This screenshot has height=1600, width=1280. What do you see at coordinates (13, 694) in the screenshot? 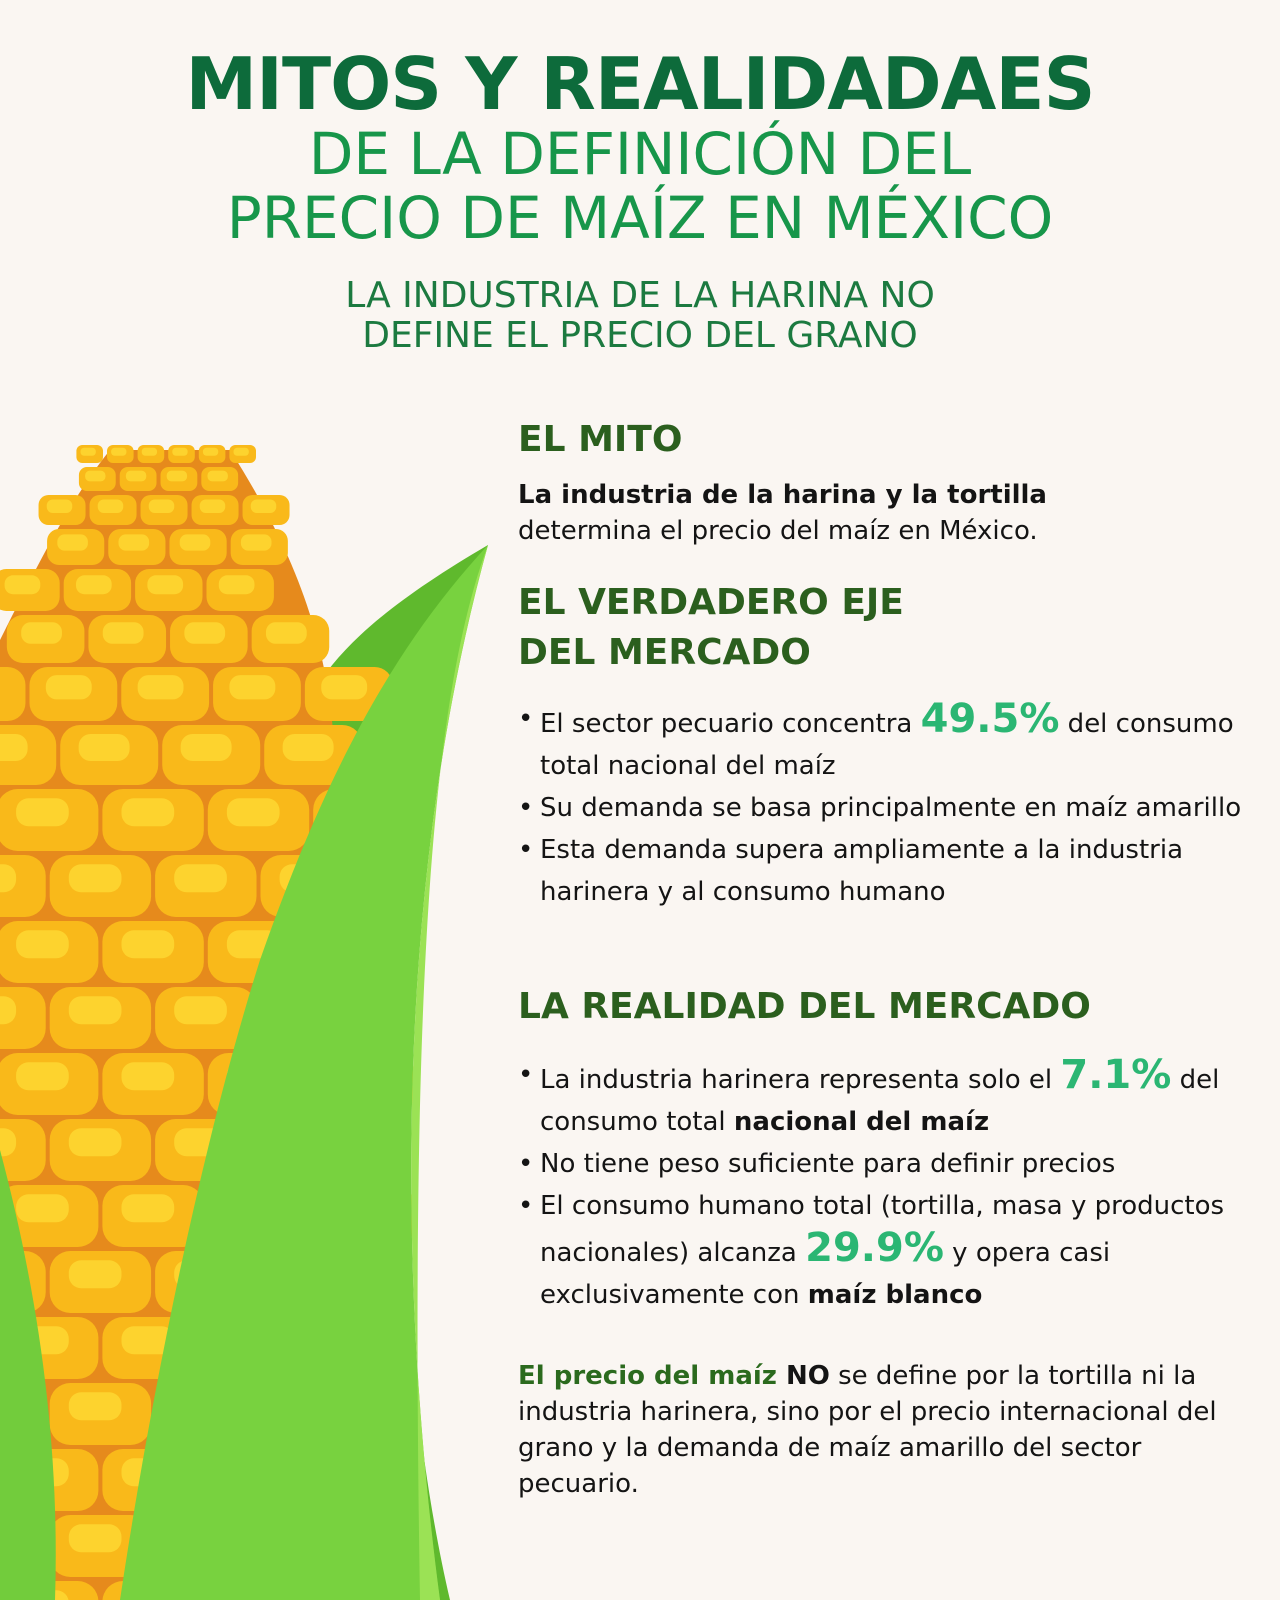
I see `corn-kernel` at bounding box center [13, 694].